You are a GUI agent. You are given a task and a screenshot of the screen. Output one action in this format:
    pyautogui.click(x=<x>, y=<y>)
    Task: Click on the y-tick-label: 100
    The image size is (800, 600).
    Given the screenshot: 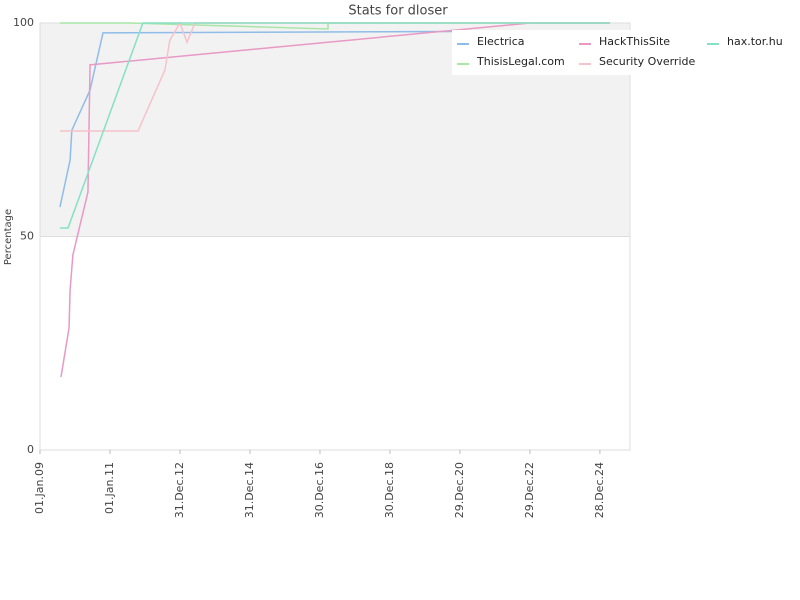 What is the action you would take?
    pyautogui.click(x=23, y=22)
    